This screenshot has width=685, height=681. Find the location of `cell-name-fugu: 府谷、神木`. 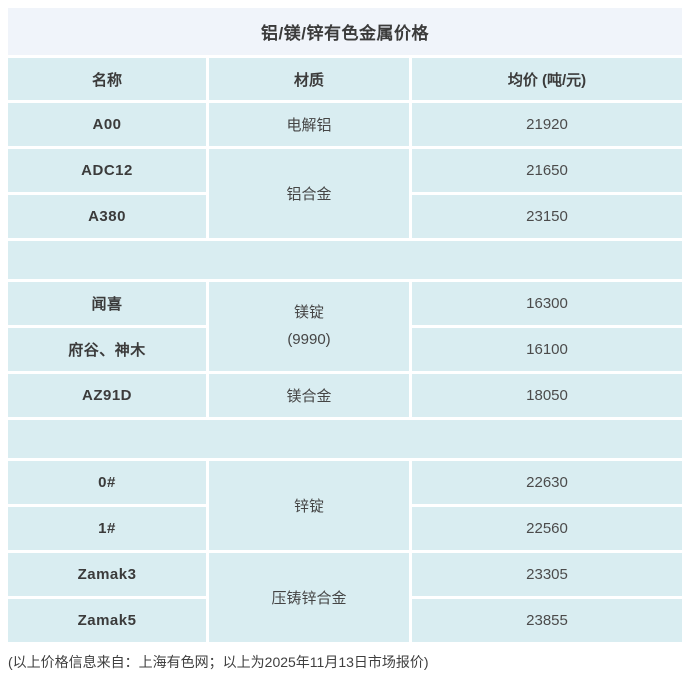

cell-name-fugu: 府谷、神木 is located at coordinates (107, 349).